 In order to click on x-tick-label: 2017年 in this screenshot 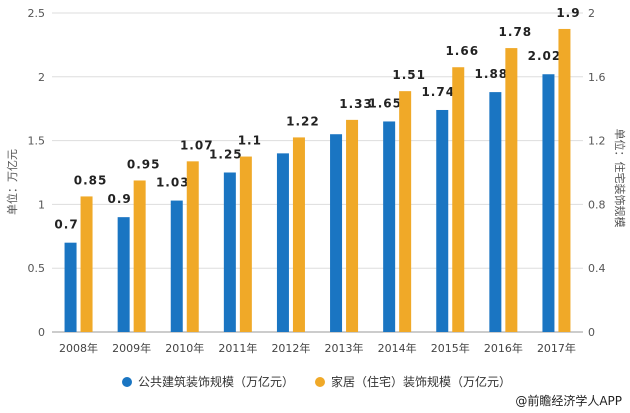, I will do `click(556, 348)`.